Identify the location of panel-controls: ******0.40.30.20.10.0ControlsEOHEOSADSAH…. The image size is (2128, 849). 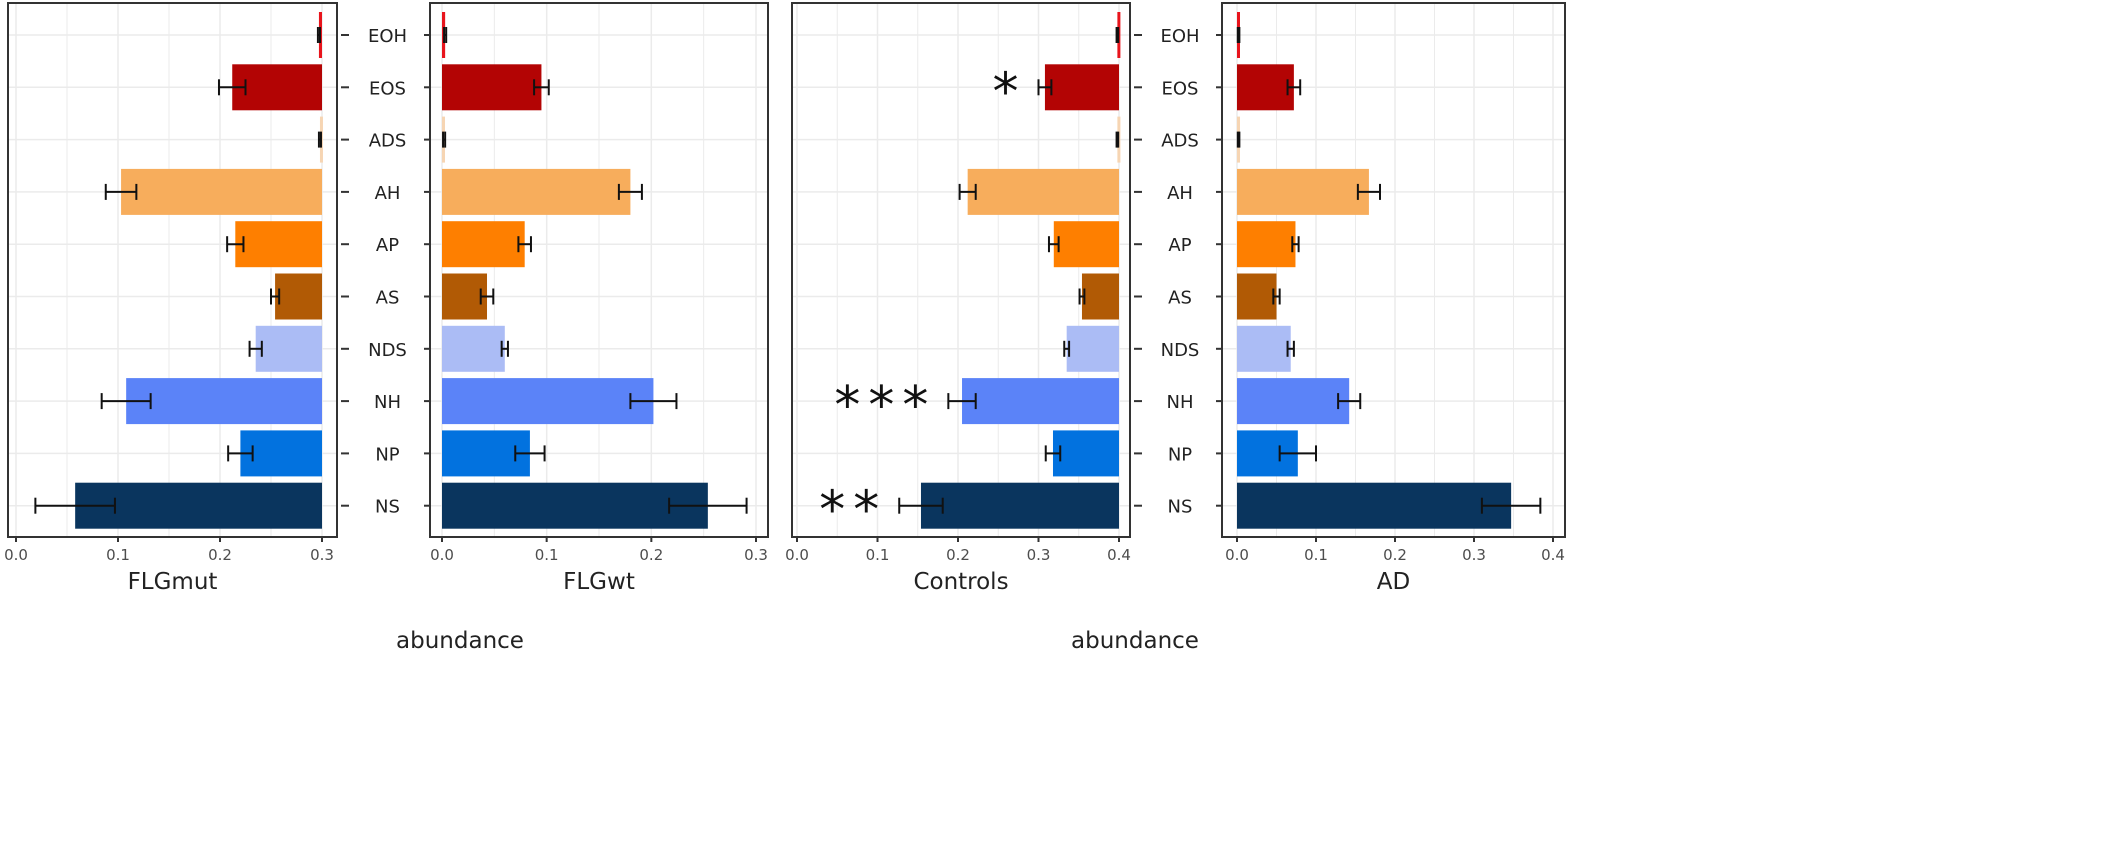
(1003, 298).